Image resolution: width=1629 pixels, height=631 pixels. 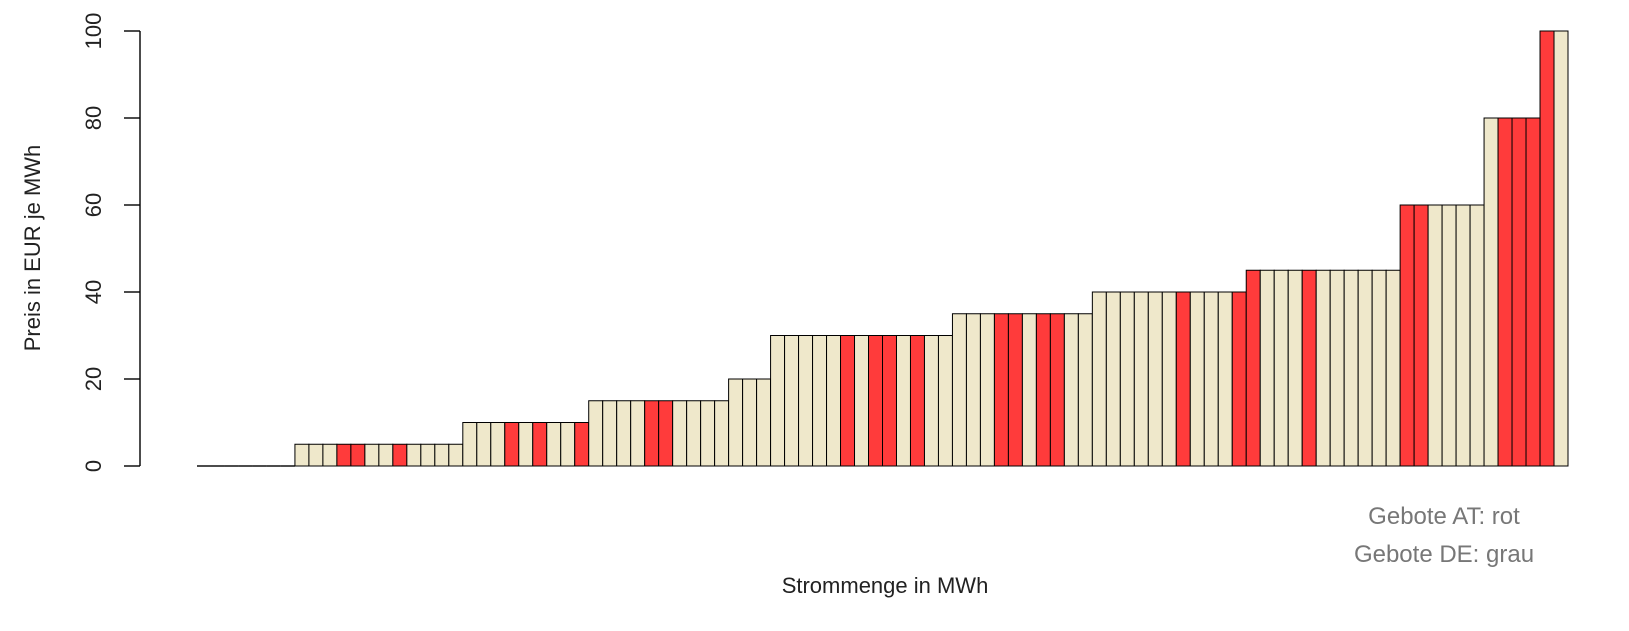 I want to click on y-tick-label: 80, so click(x=93, y=118).